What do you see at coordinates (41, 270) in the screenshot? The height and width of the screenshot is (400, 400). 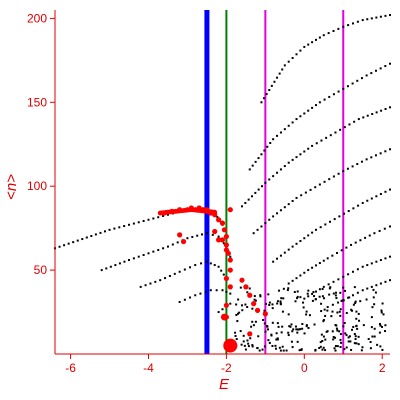 I see `y-tick-label: 50` at bounding box center [41, 270].